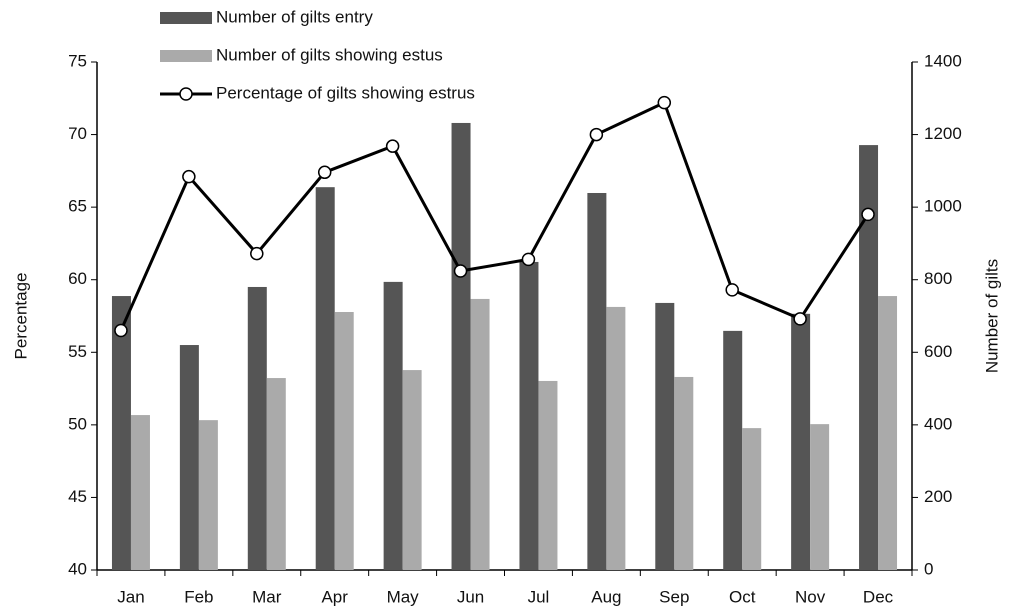 The width and height of the screenshot is (1009, 609). Describe the element at coordinates (334, 596) in the screenshot. I see `x-tick-label: Apr` at that location.